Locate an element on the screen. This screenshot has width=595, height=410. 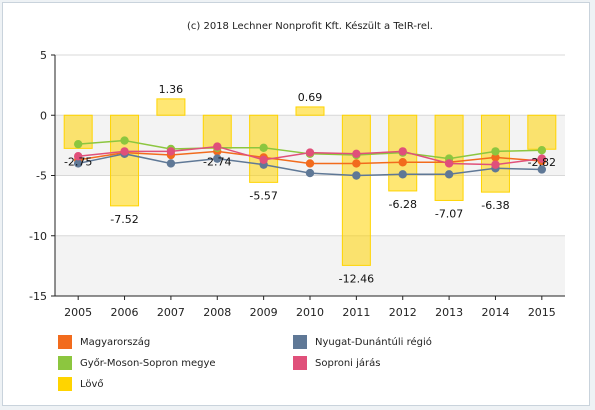
legend-item-soproni-jaras: Soproni járás is located at coordinates (336, 363).